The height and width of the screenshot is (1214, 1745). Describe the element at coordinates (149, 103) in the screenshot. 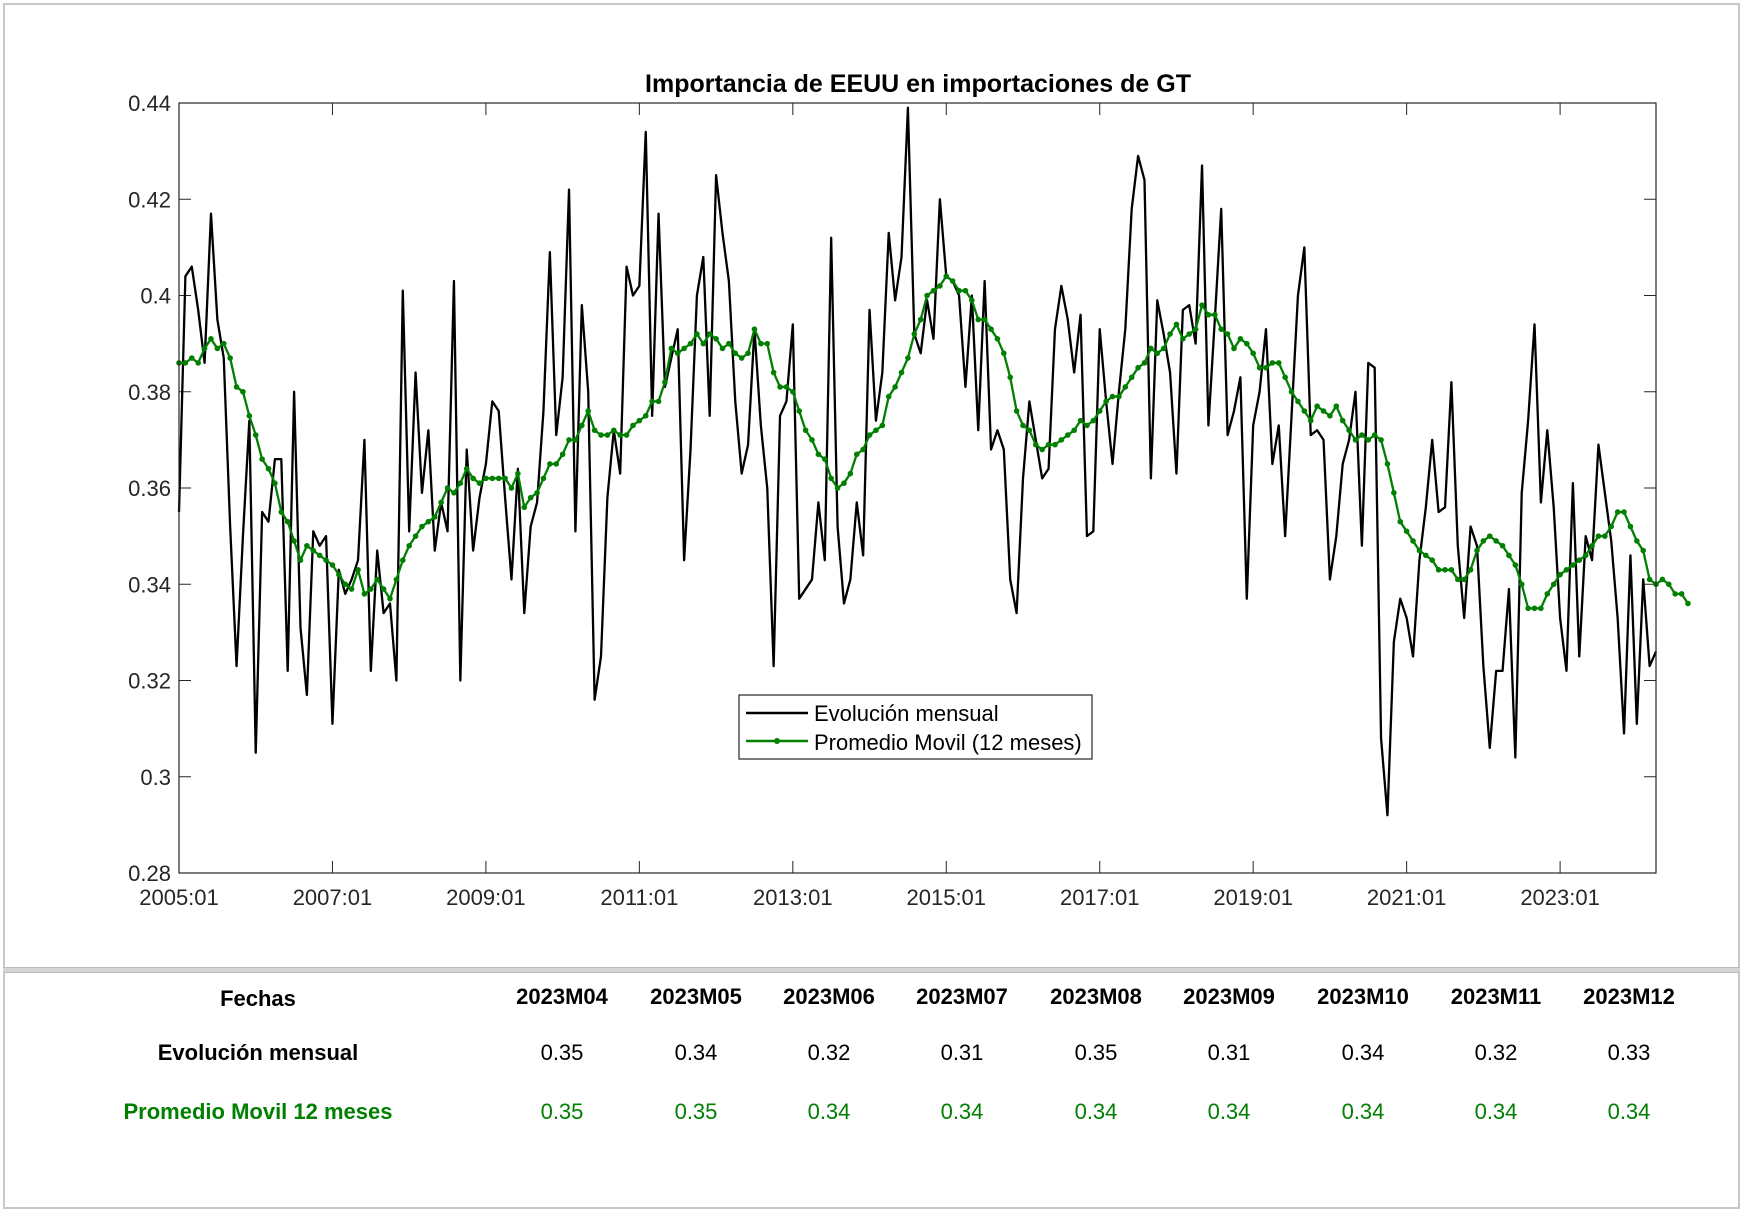

I see `y-tick-label: 0.44` at that location.